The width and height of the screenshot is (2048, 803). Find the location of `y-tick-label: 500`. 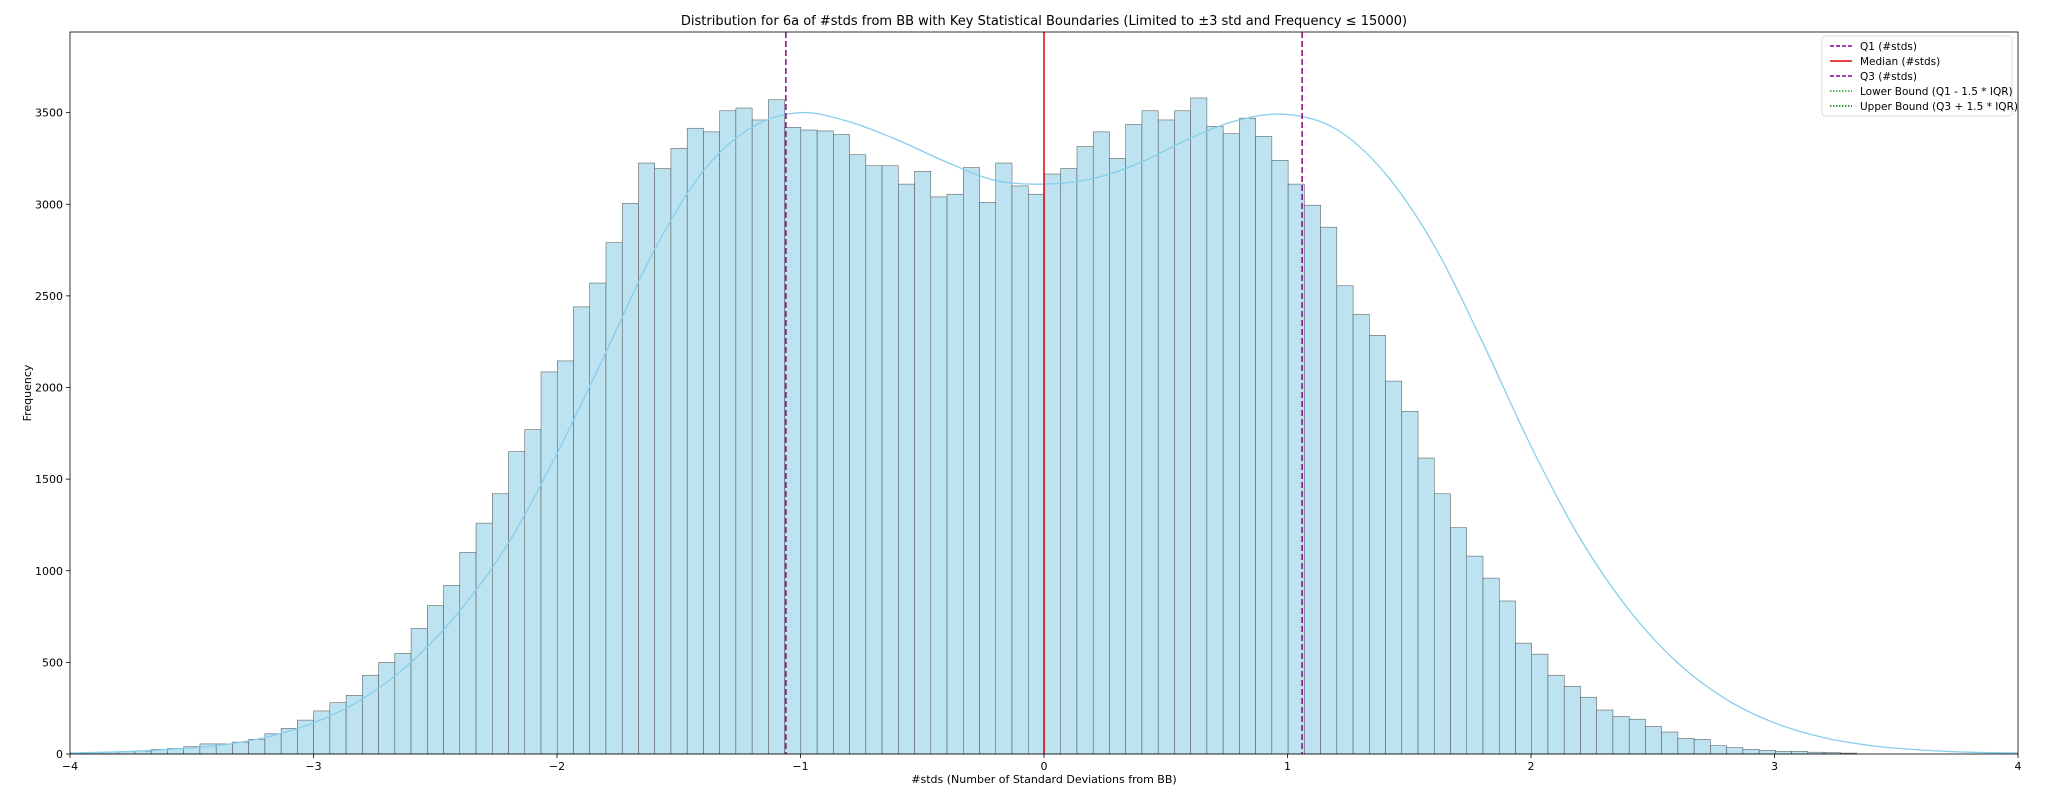

y-tick-label: 500 is located at coordinates (52, 662).